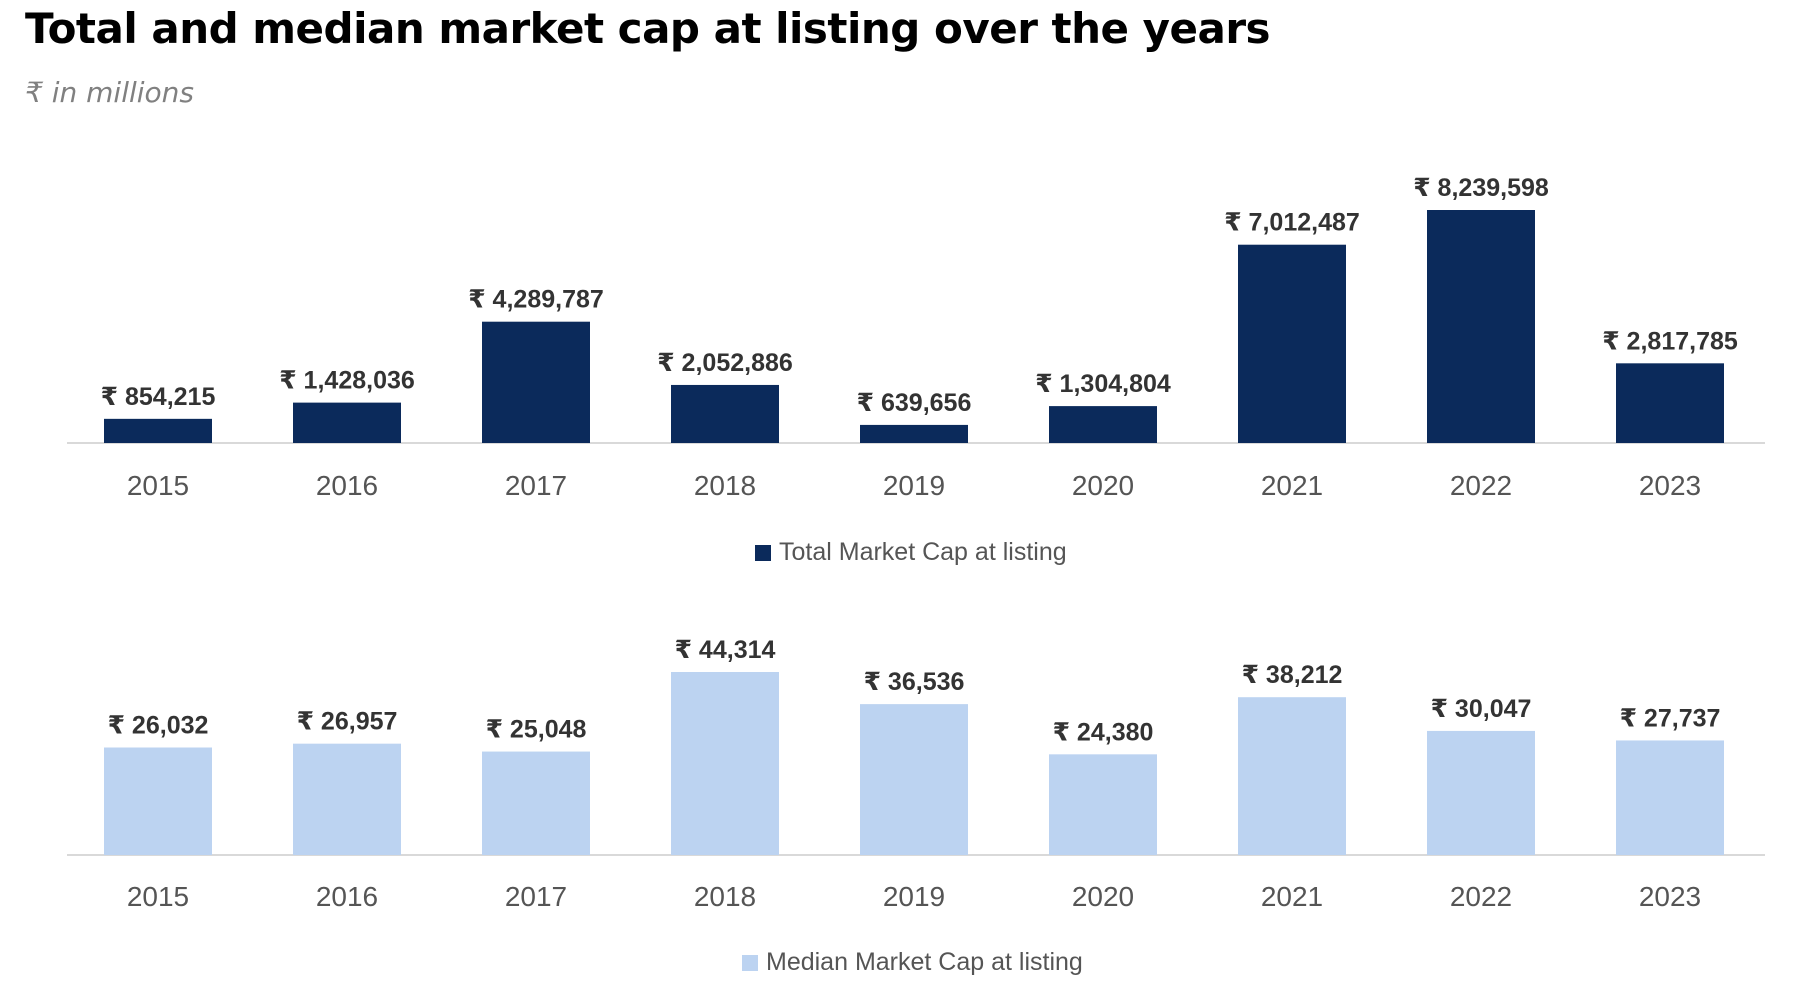  I want to click on page-subtitle: ₹ in millions, so click(109, 92).